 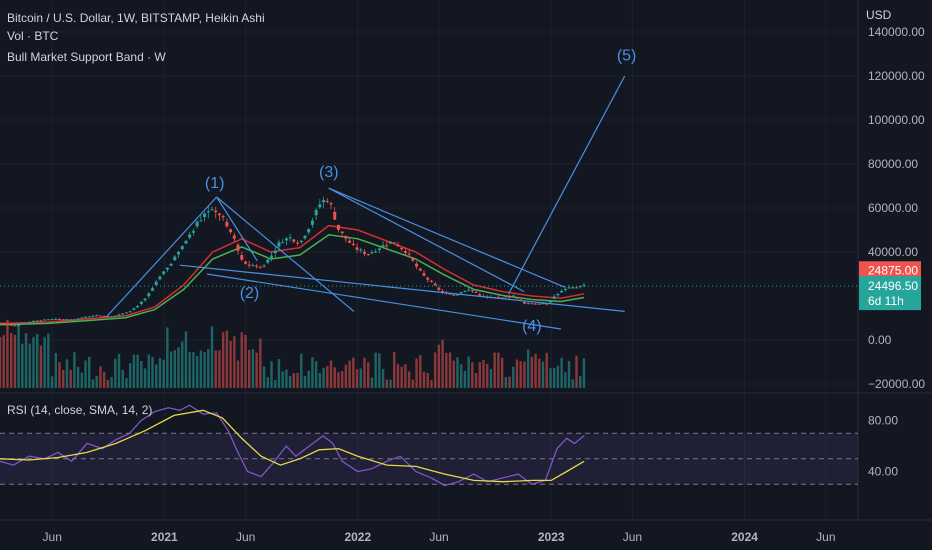 I want to click on price-tick-label: 40000.00, so click(x=893, y=252).